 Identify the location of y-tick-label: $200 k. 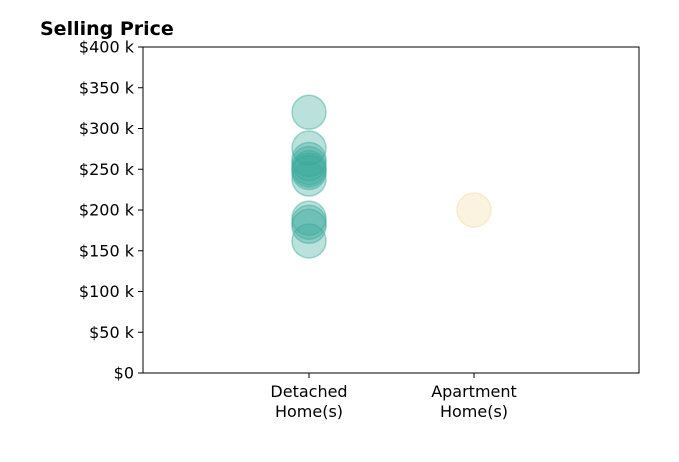
(107, 210).